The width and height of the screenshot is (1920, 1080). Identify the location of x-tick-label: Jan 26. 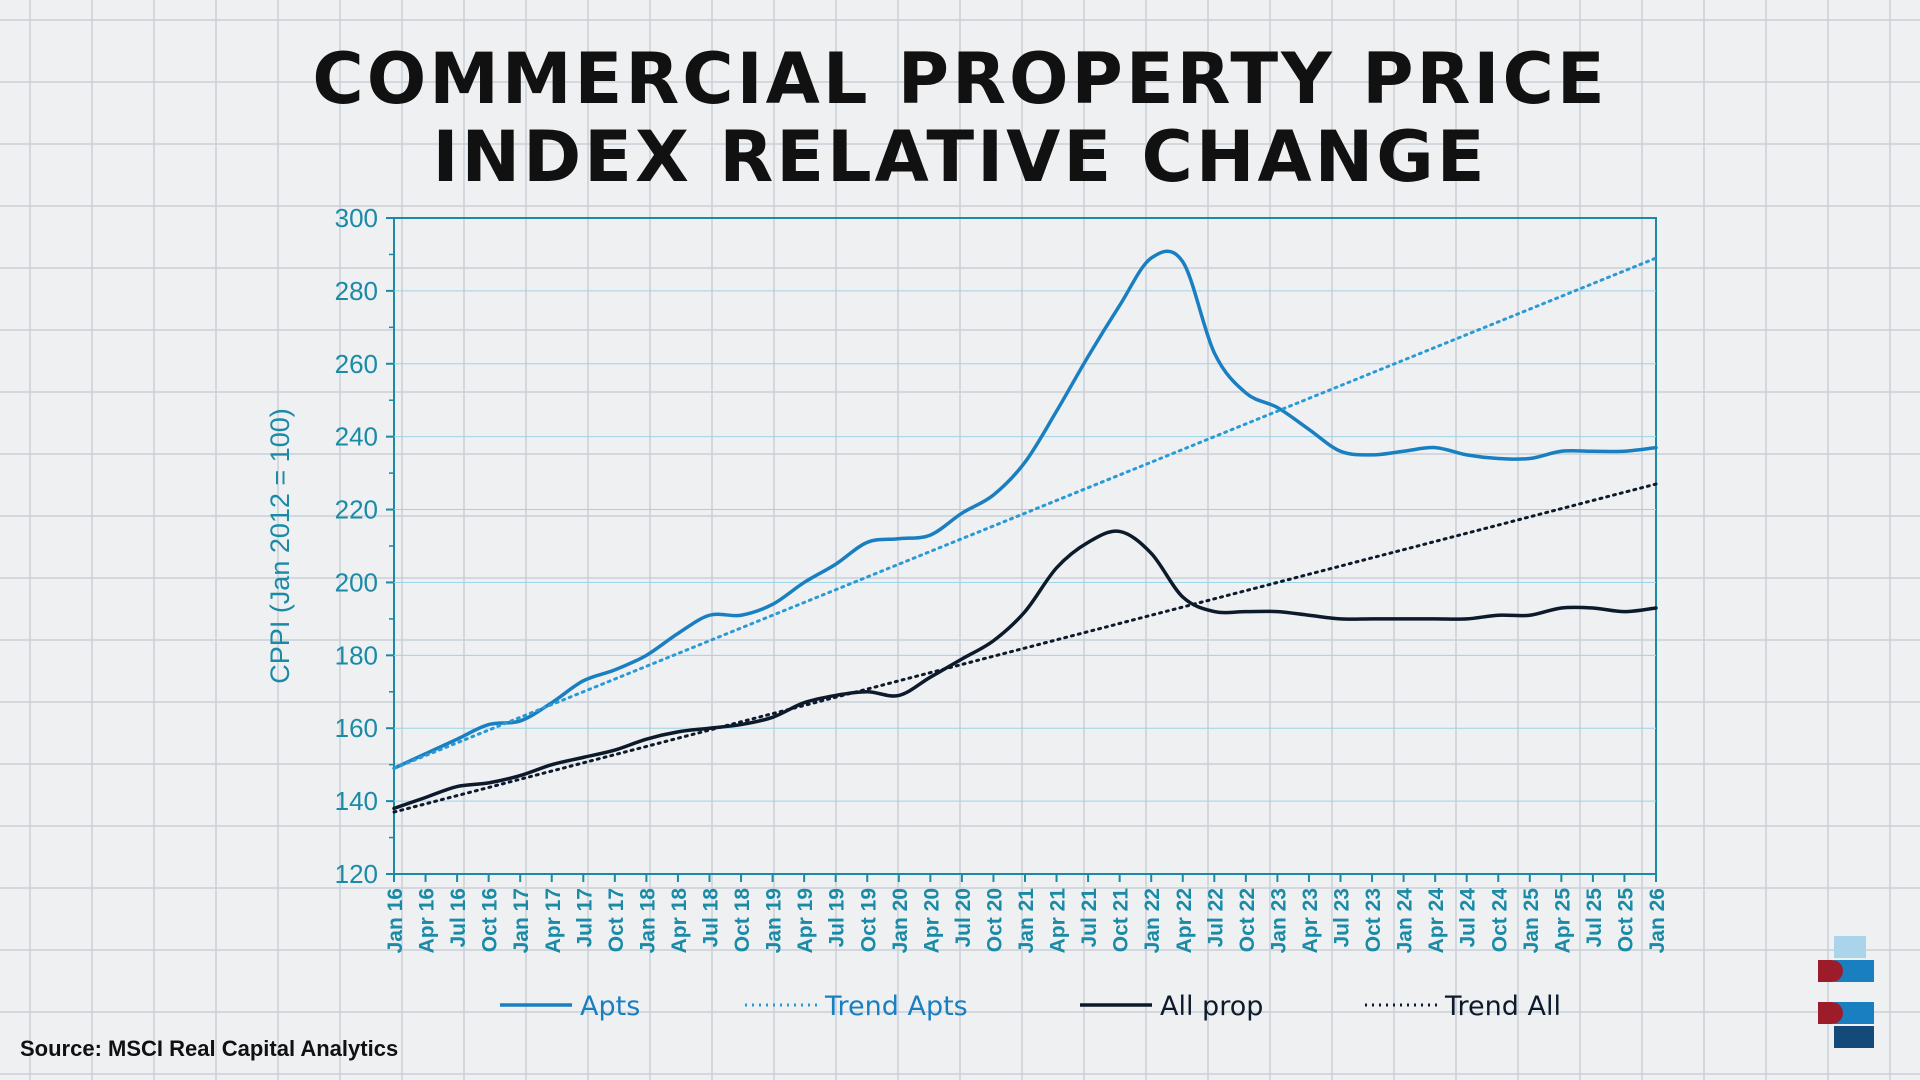
(1657, 920).